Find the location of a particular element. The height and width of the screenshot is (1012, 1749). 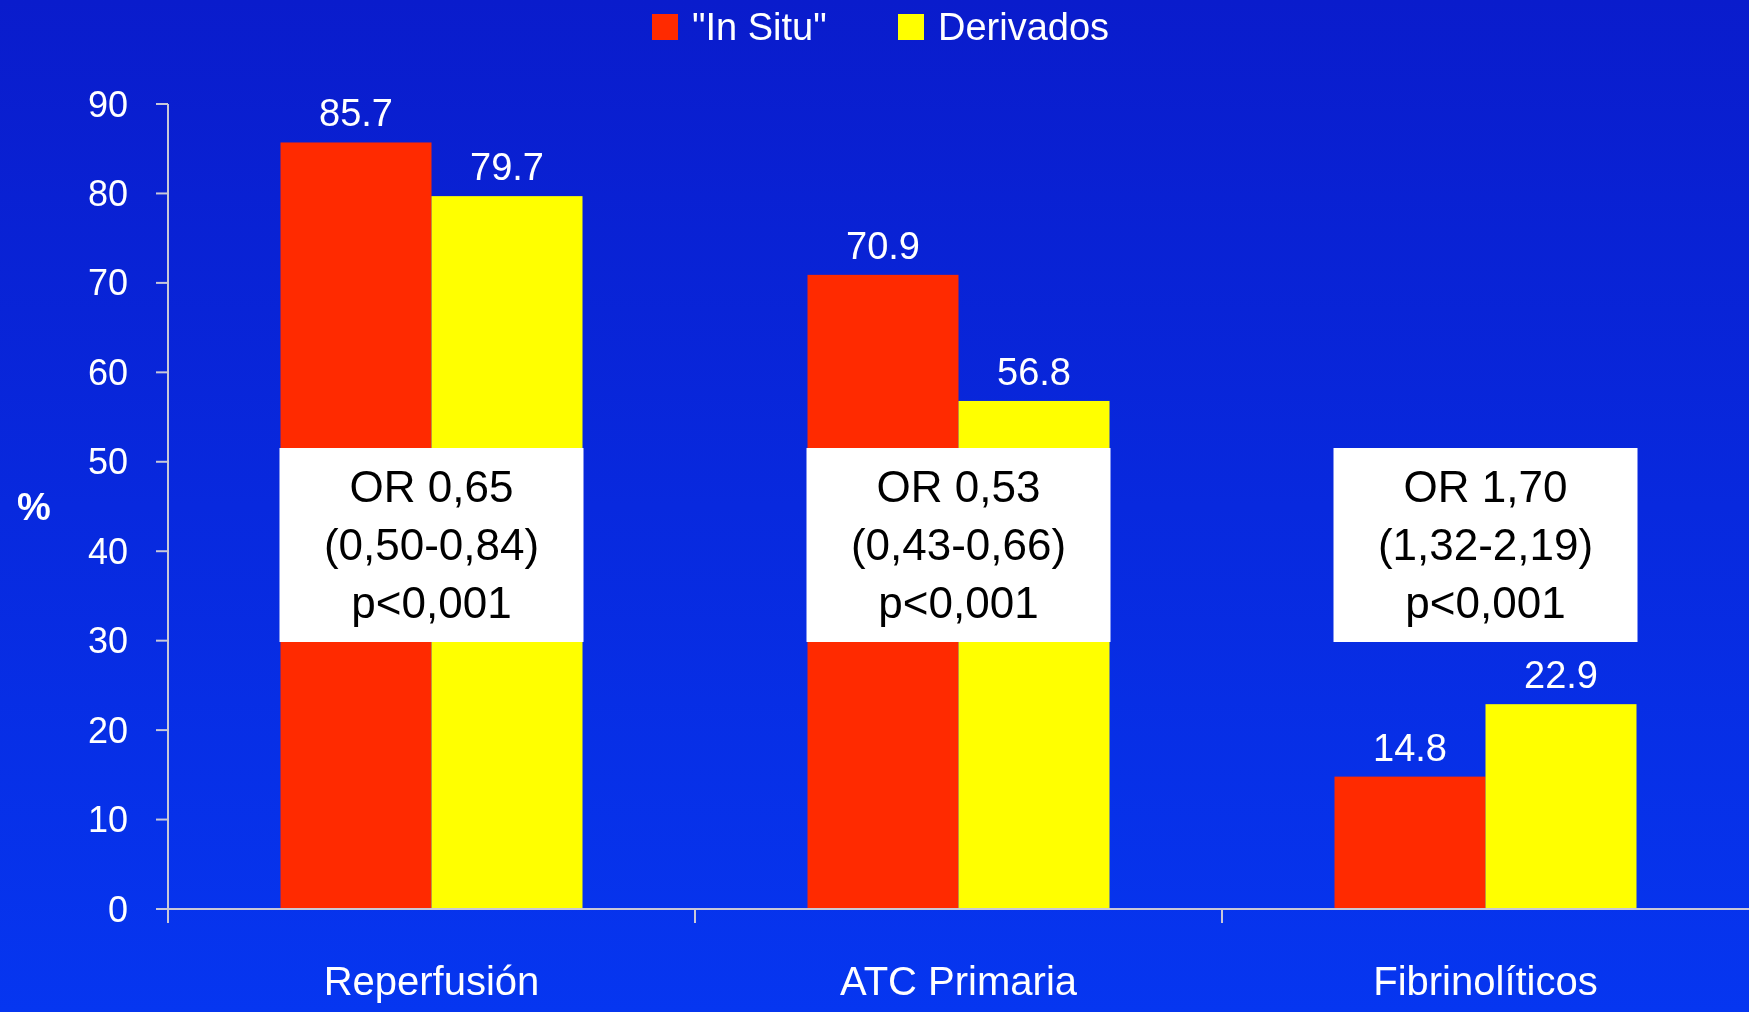

y-tick-label: 80 is located at coordinates (107, 194).